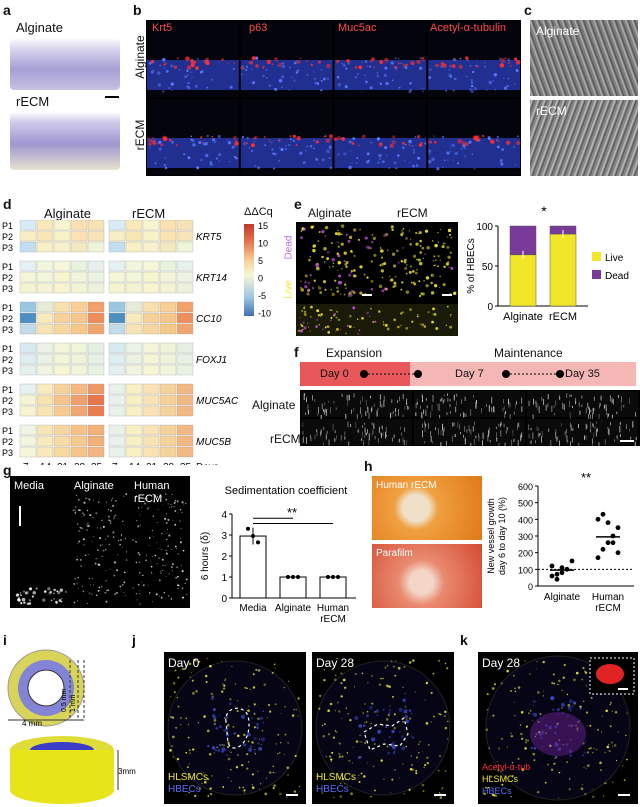  I want to click on cam-assay-parafilm-image, so click(427, 576).